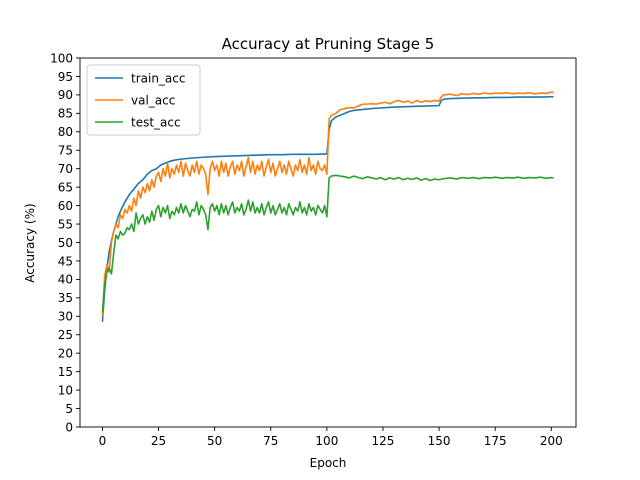 Image resolution: width=640 pixels, height=480 pixels. What do you see at coordinates (30, 242) in the screenshot?
I see `y-axis-label: Accuracy (%)` at bounding box center [30, 242].